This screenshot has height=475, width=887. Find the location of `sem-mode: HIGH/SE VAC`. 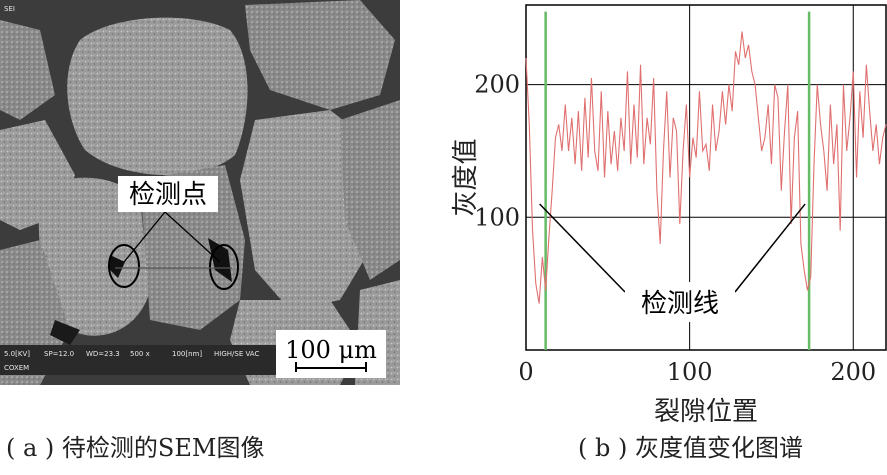

sem-mode: HIGH/SE VAC is located at coordinates (236, 354).